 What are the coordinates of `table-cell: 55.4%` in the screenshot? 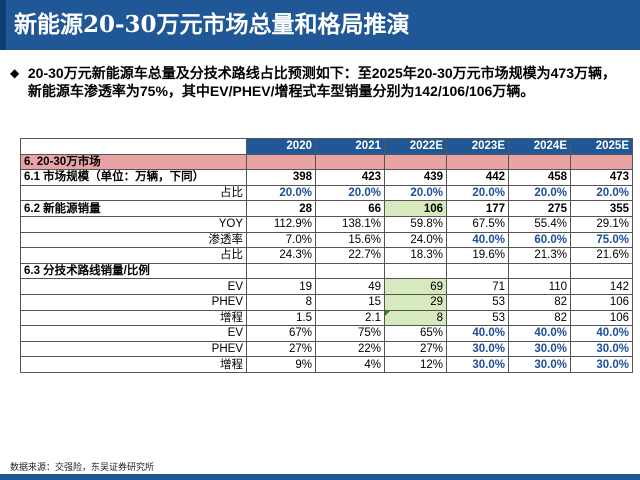 It's located at (539, 224).